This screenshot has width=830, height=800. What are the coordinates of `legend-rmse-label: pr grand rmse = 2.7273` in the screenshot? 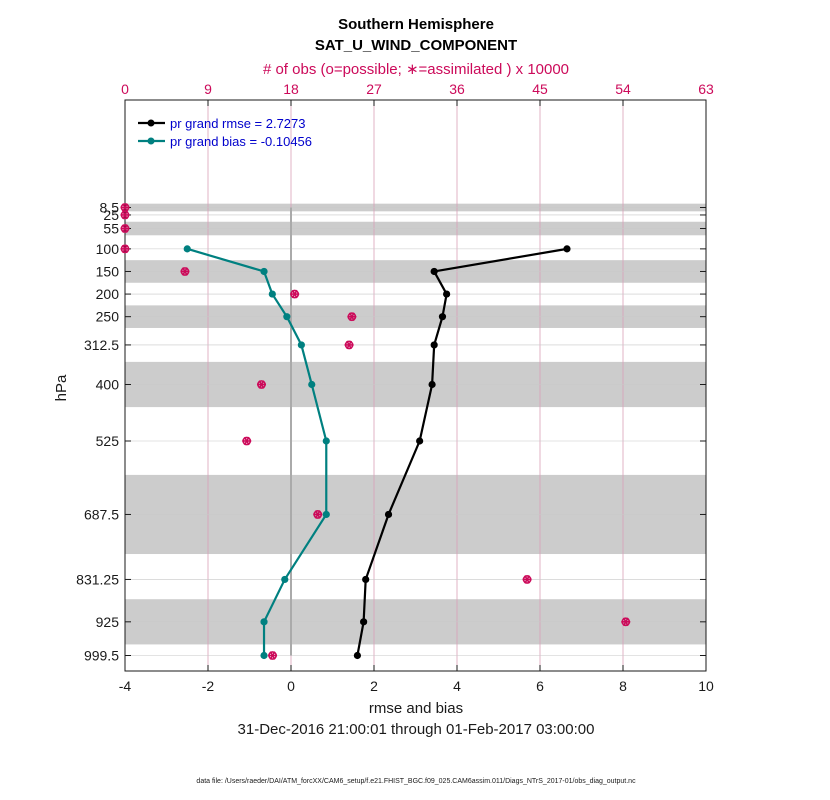 It's located at (238, 123).